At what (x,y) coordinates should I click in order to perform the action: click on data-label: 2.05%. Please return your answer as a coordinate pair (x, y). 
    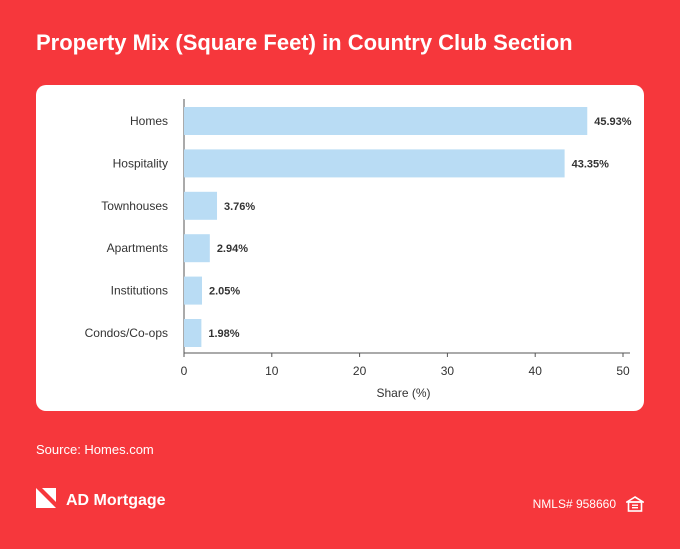
    Looking at the image, I should click on (224, 292).